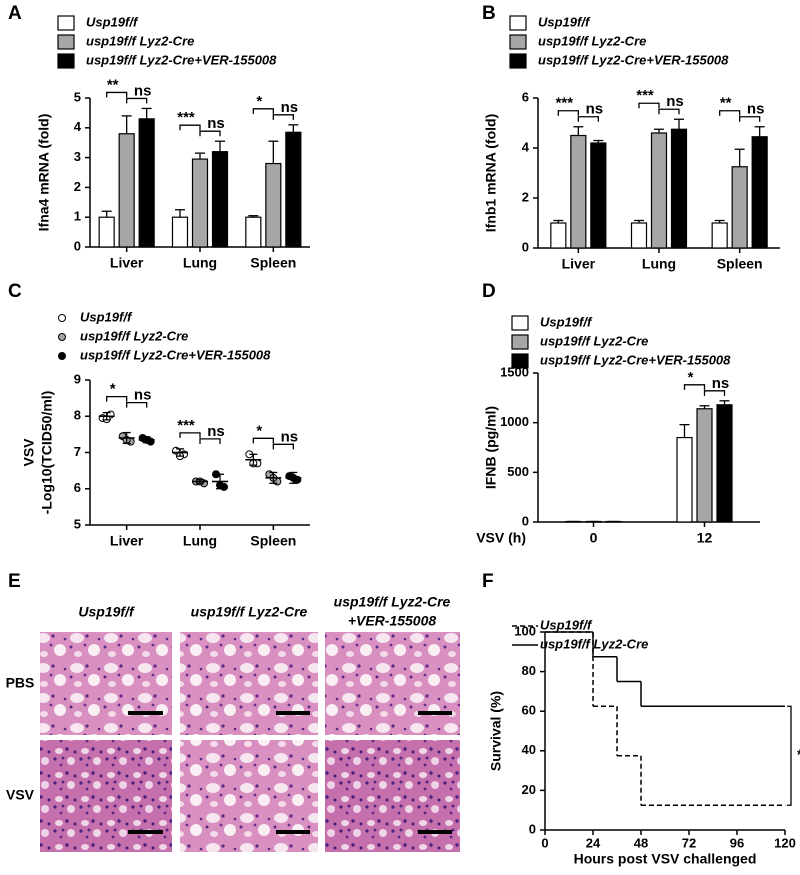  I want to click on significance-label: **, so click(726, 103).